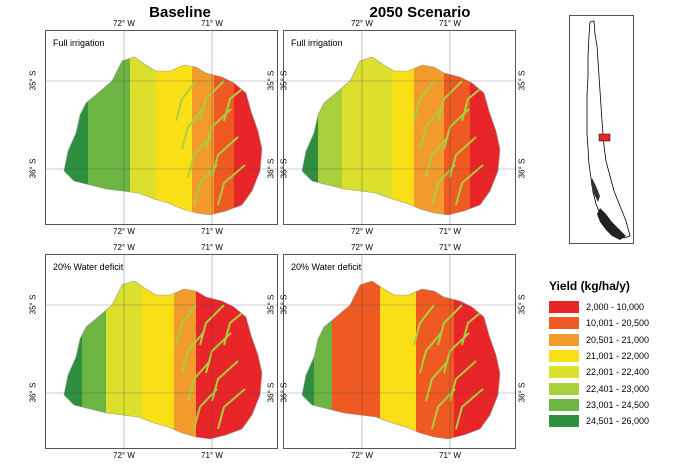 This screenshot has height=471, width=674. I want to click on chile-inset-map, so click(601, 129).